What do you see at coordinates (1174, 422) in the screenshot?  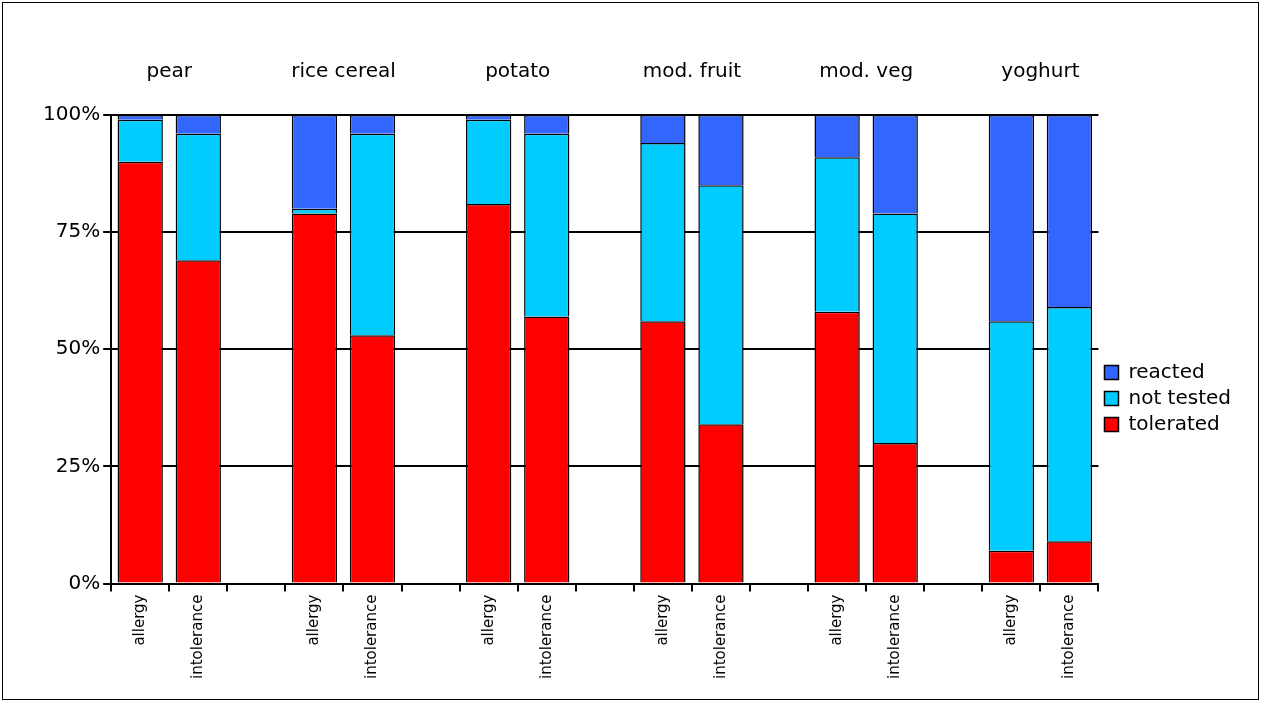 I see `legend-label: tolerated` at bounding box center [1174, 422].